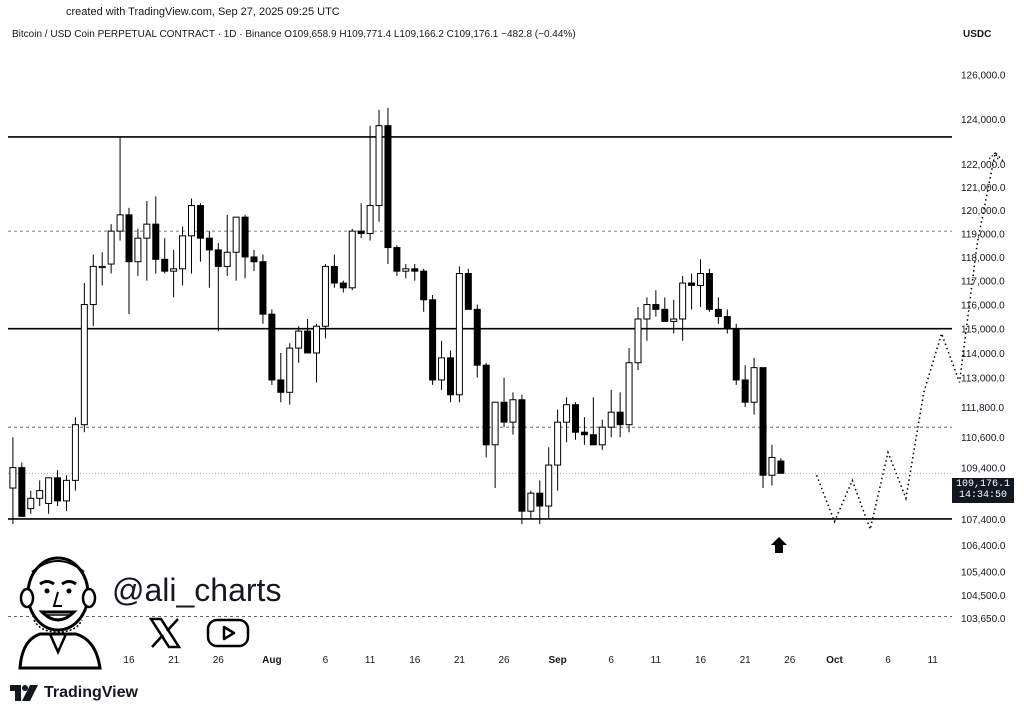  I want to click on footer-brand: TradingView, so click(74, 693).